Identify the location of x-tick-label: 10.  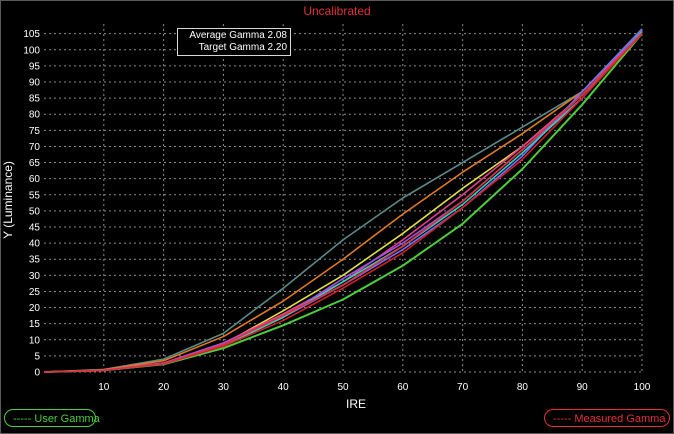
(104, 387).